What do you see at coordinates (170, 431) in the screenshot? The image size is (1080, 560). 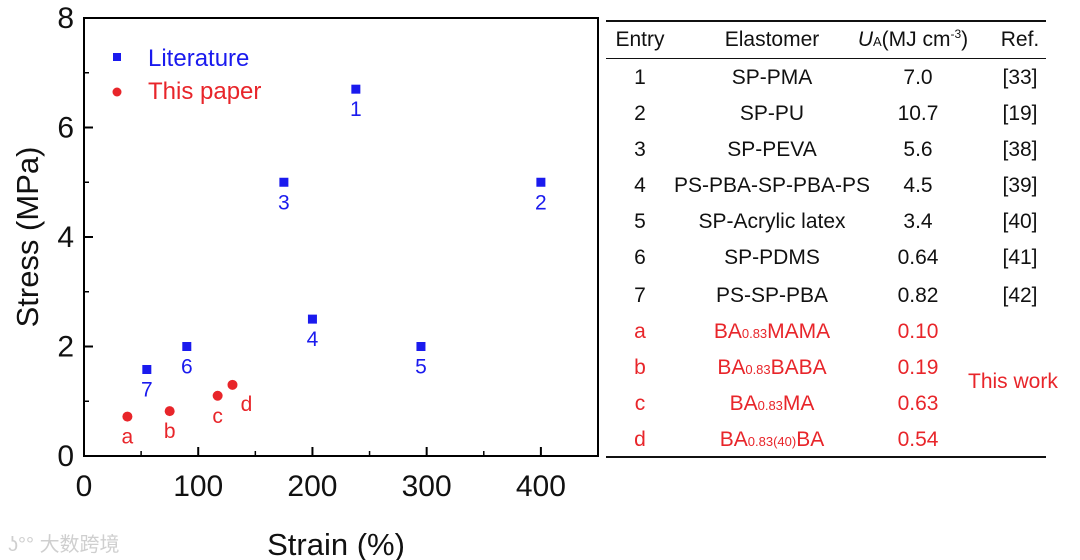 I see `point-label-b: b` at bounding box center [170, 431].